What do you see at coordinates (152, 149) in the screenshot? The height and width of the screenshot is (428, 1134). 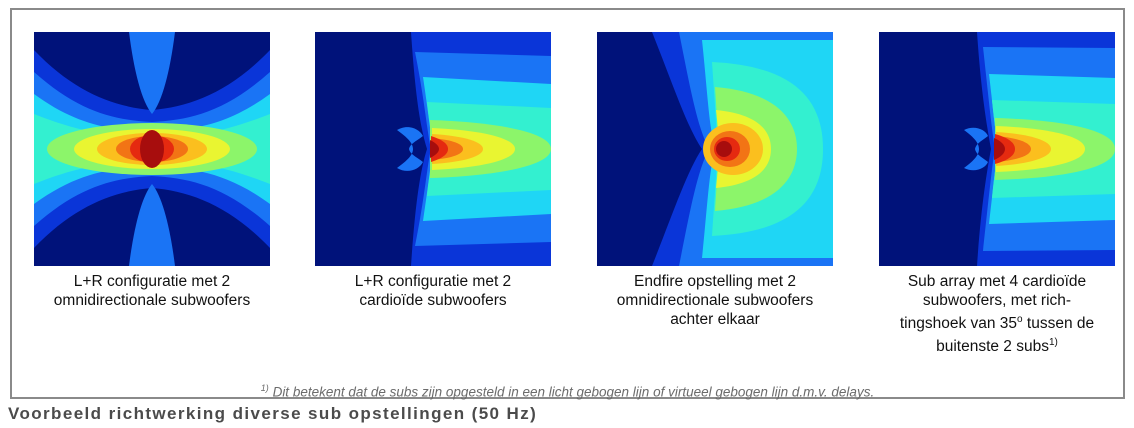 I see `polar-plot-lr-omni` at bounding box center [152, 149].